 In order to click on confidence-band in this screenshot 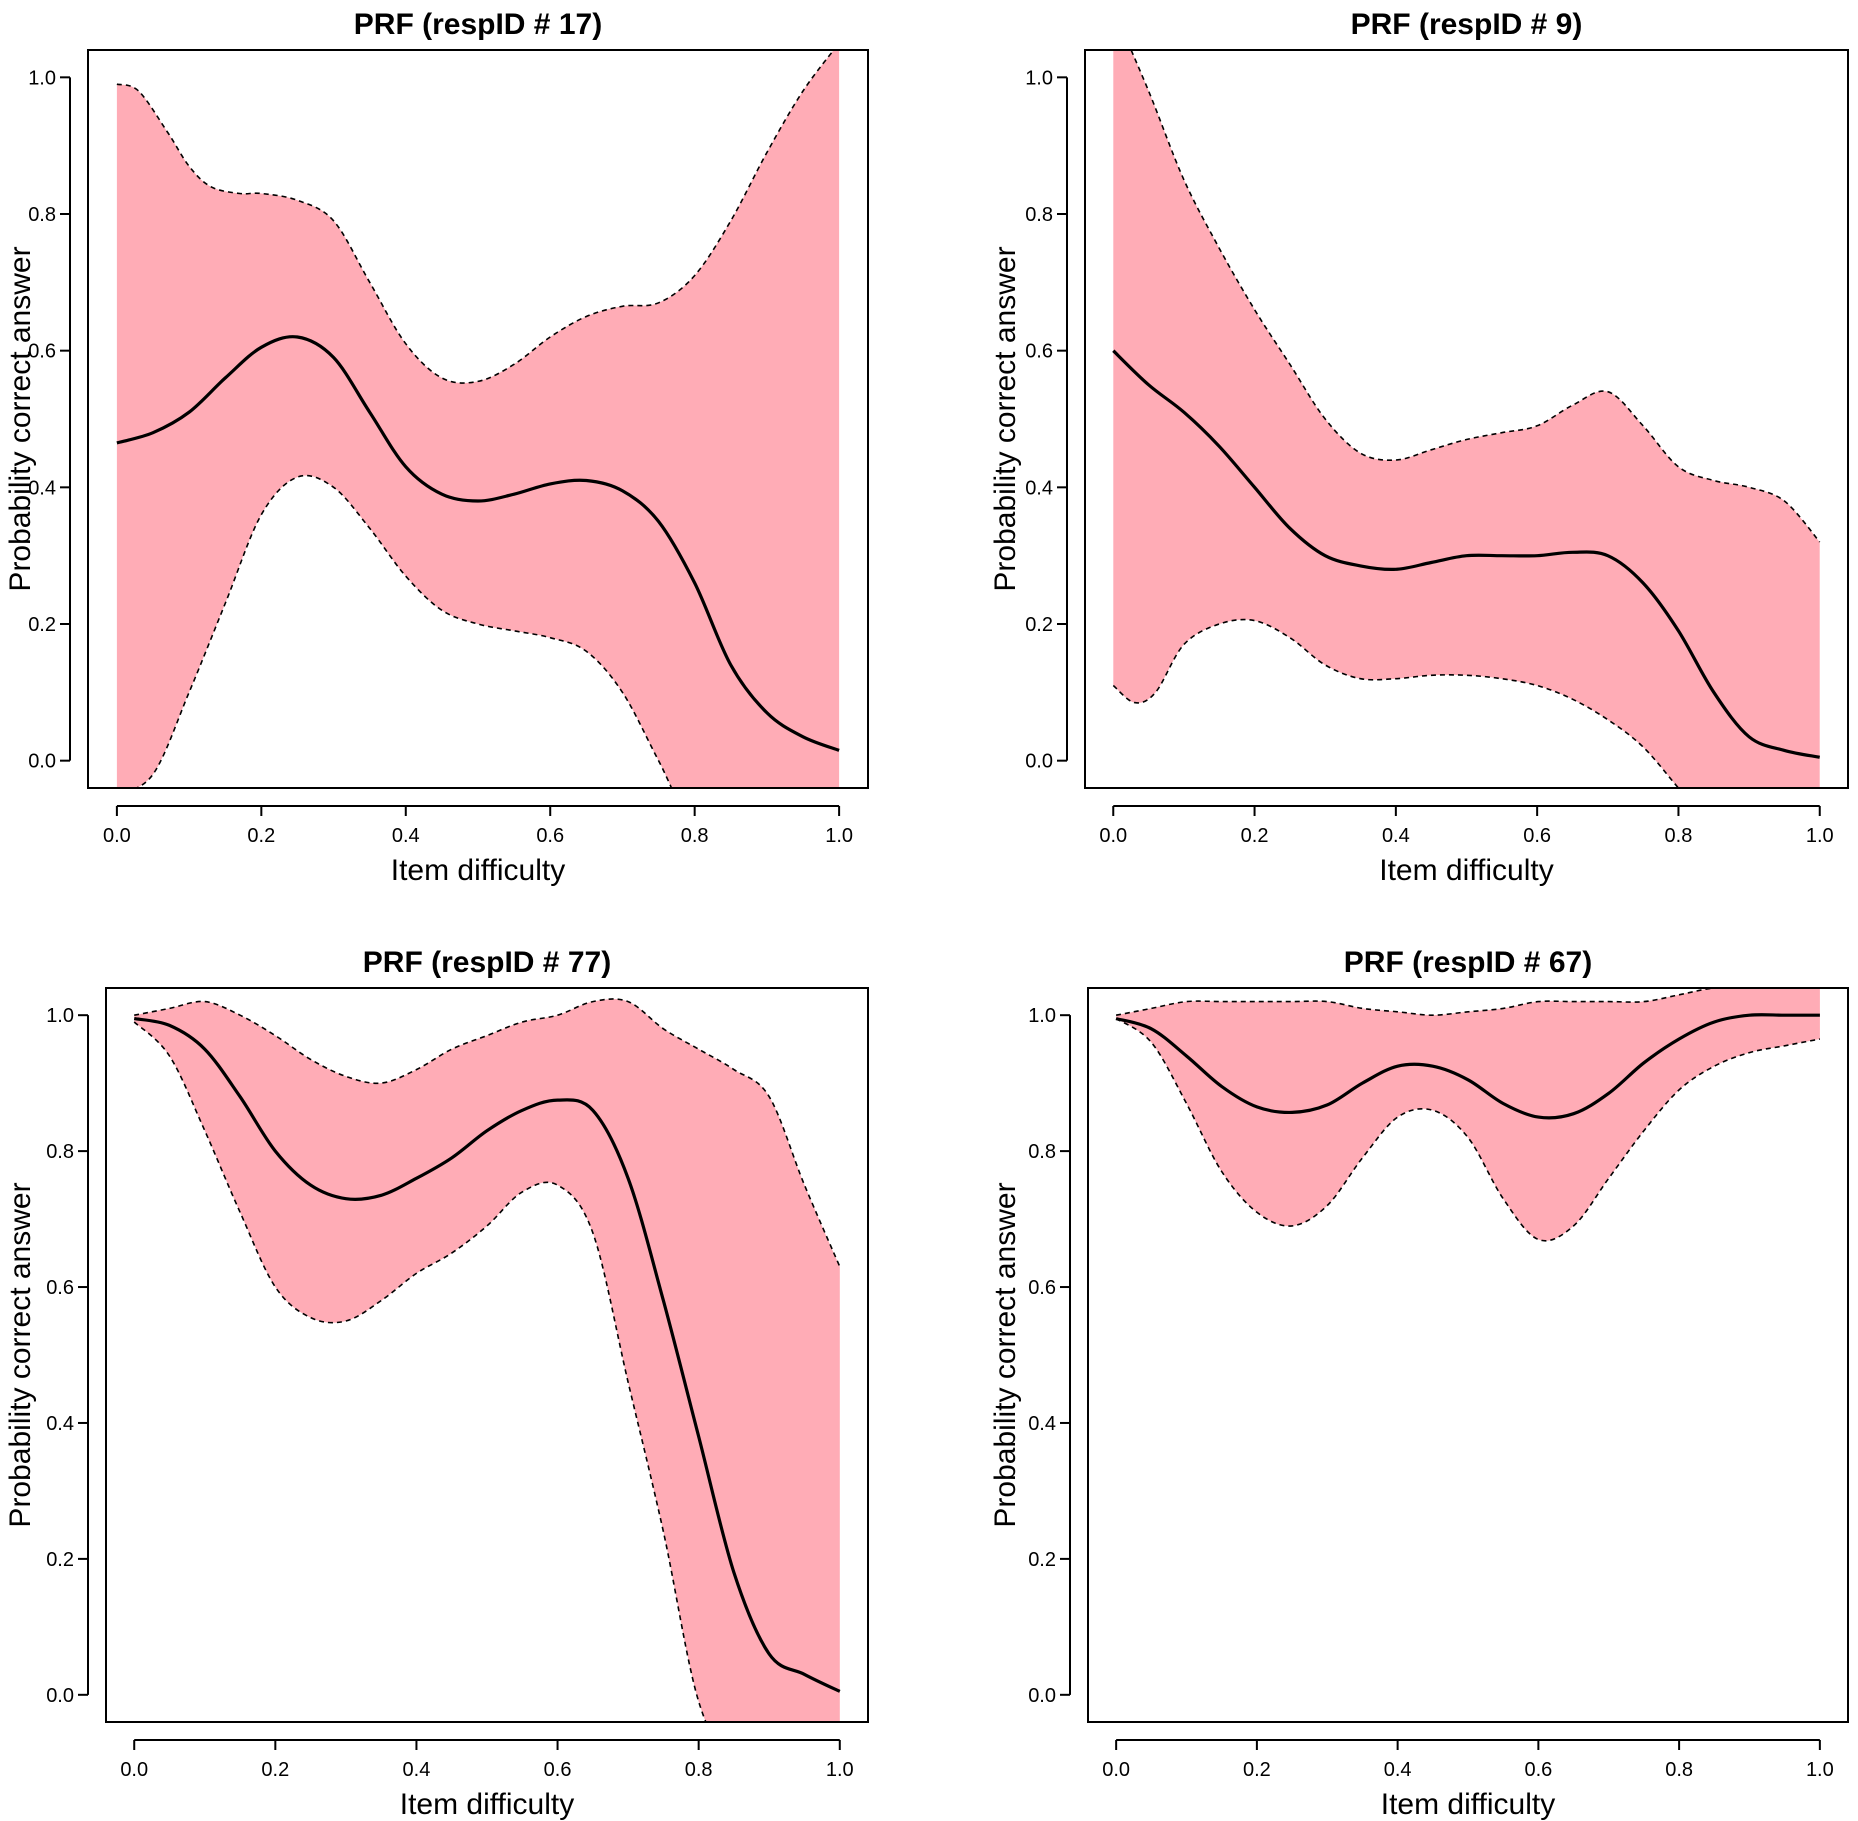, I will do `click(1468, 1114)`.